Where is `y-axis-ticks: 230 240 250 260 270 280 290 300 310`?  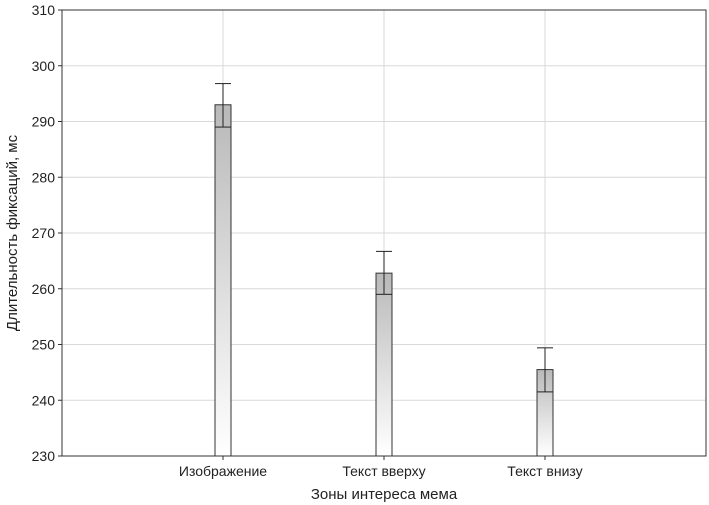
y-axis-ticks: 230 240 250 260 270 280 290 300 310 is located at coordinates (47, 233).